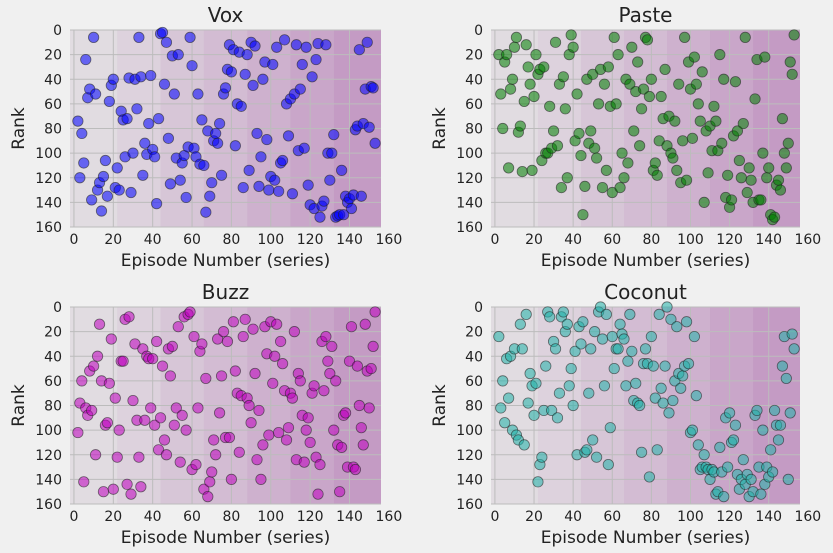 This screenshot has height=553, width=833. Describe the element at coordinates (389, 517) in the screenshot. I see `x-tick-label: 160` at that location.